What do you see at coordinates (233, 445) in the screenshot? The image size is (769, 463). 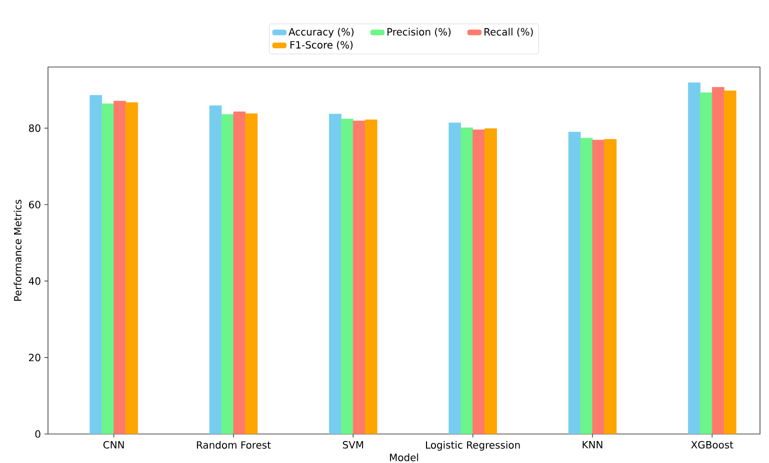 I see `x-tick-label: Random Forest` at bounding box center [233, 445].